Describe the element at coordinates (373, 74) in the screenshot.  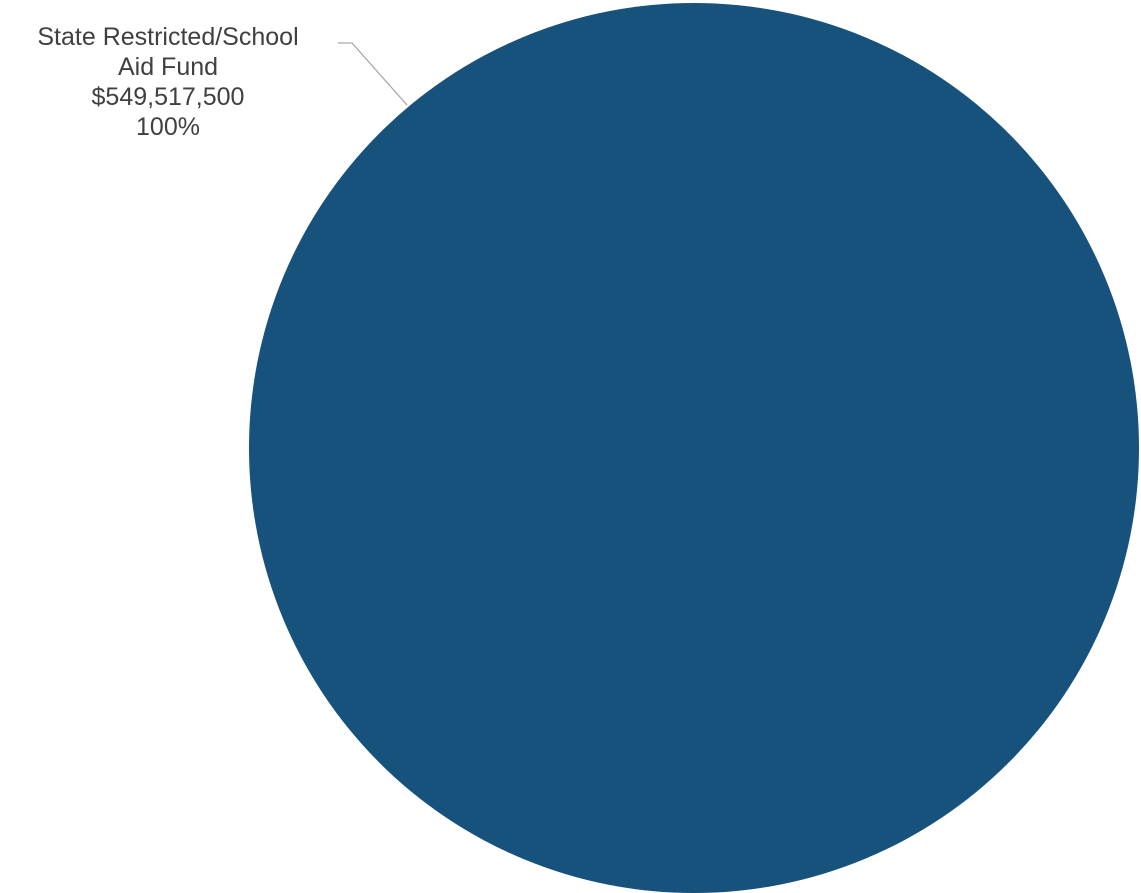
I see `leader-line` at that location.